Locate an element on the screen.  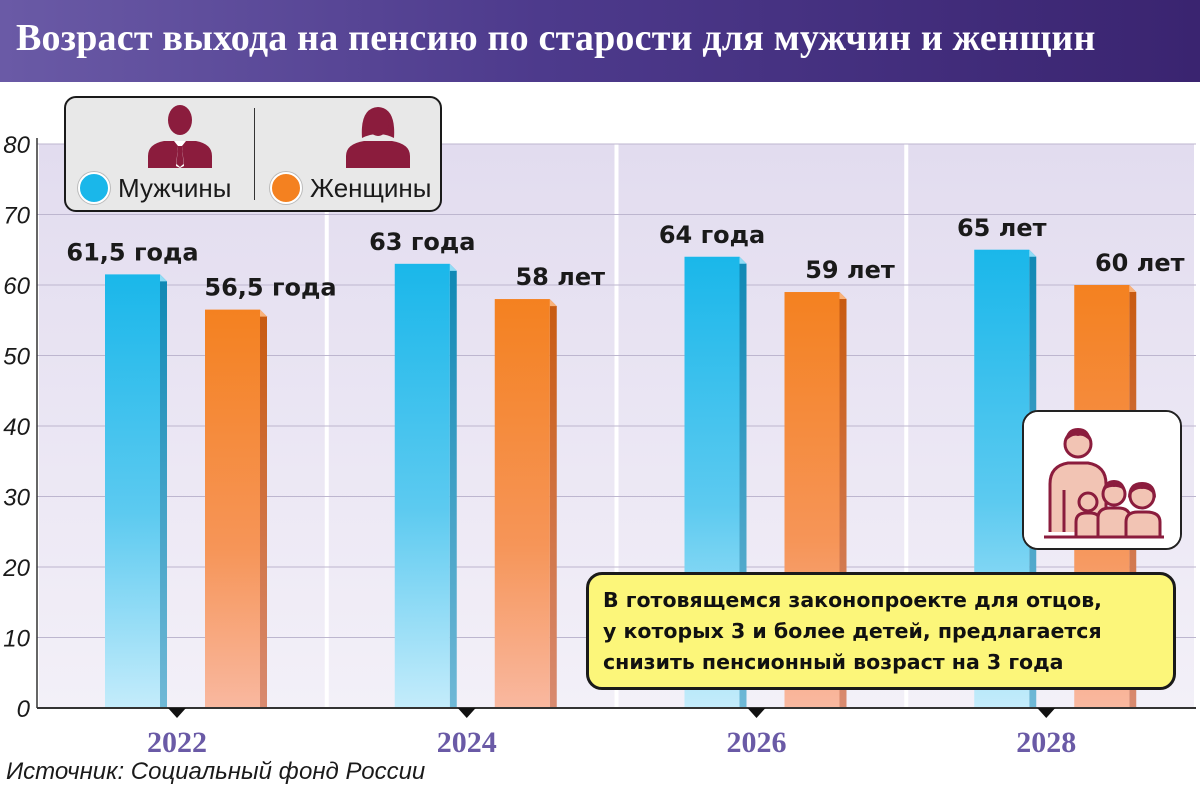
bar-women-2022 is located at coordinates (232, 508).